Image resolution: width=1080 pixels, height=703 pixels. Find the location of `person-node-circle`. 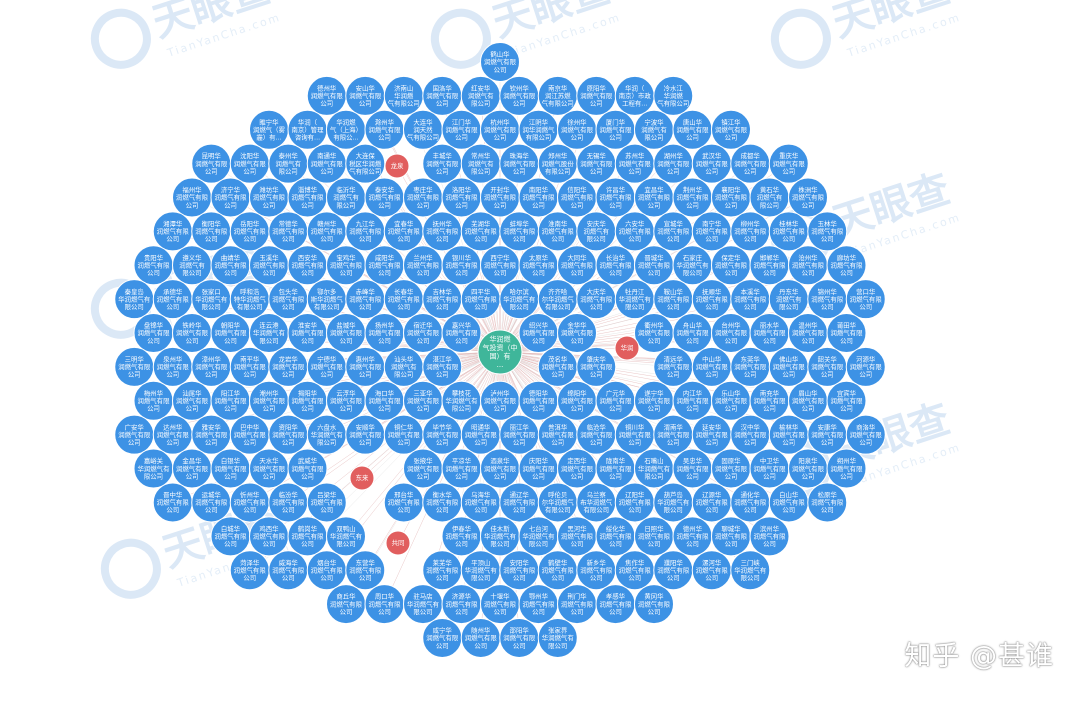

person-node-circle is located at coordinates (362, 478).